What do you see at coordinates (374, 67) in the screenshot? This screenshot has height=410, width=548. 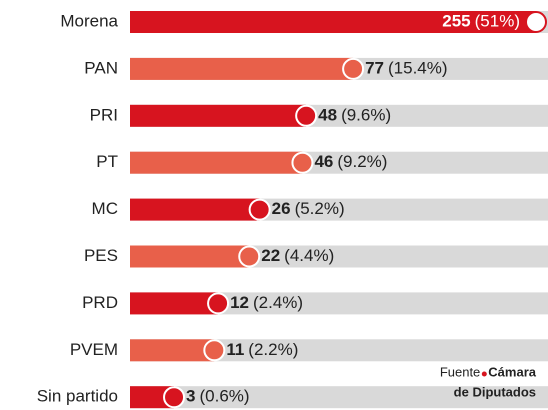 I see `value-number: 77` at bounding box center [374, 67].